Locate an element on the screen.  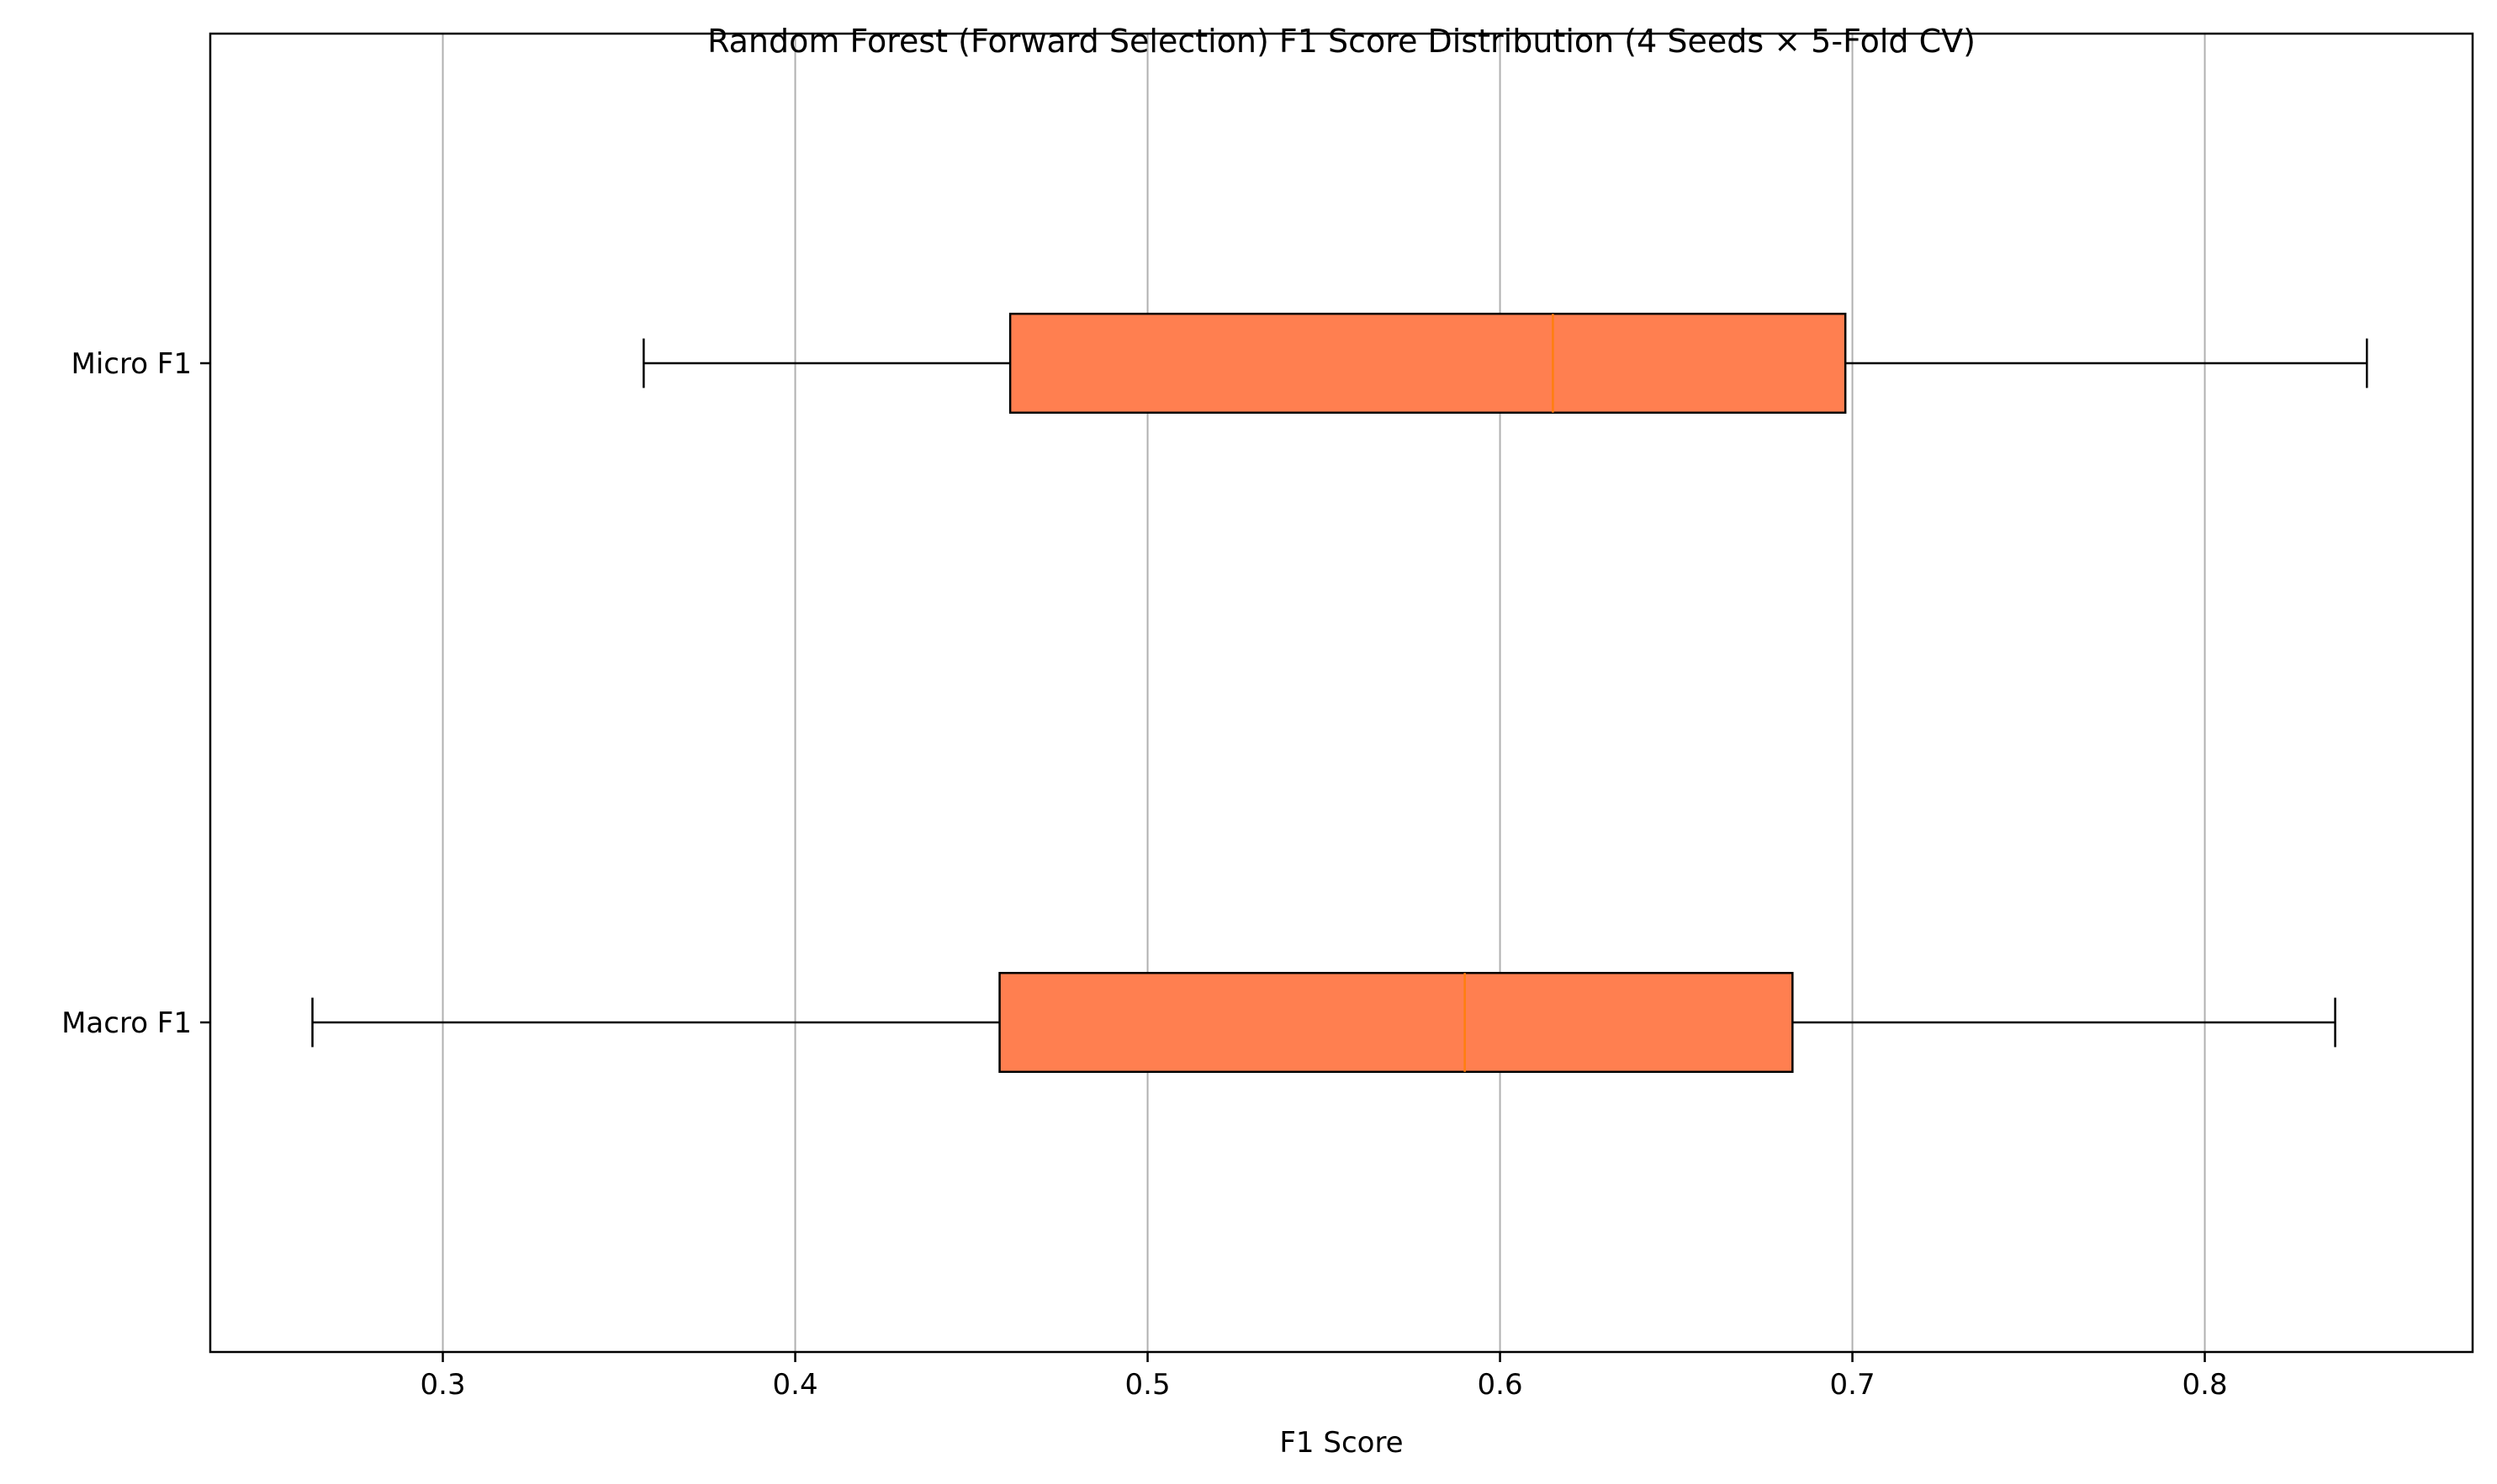
x-tick-label: 0.4 is located at coordinates (795, 1385).